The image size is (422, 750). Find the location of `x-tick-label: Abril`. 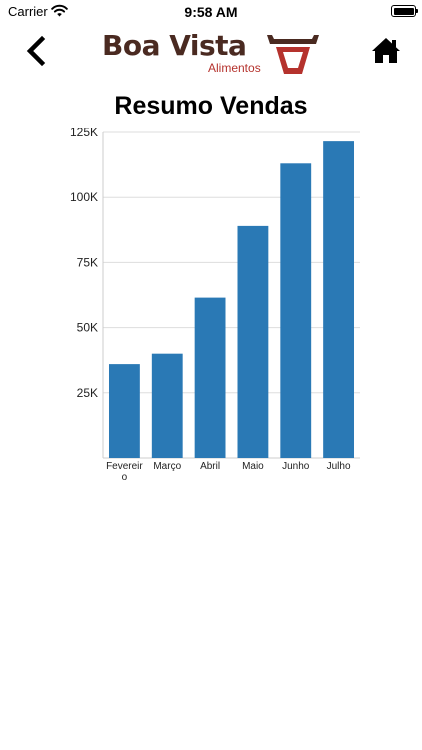

x-tick-label: Abril is located at coordinates (210, 466).